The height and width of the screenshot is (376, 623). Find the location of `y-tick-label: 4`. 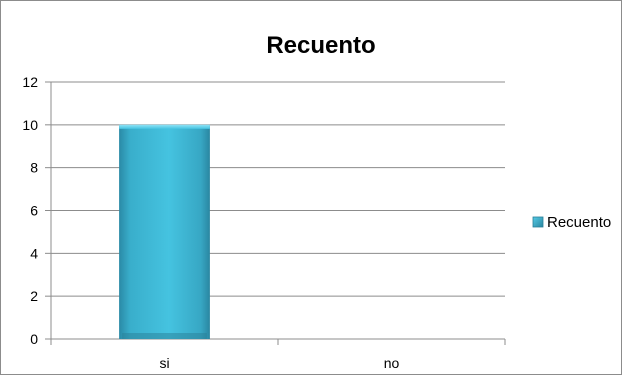

y-tick-label: 4 is located at coordinates (34, 253).